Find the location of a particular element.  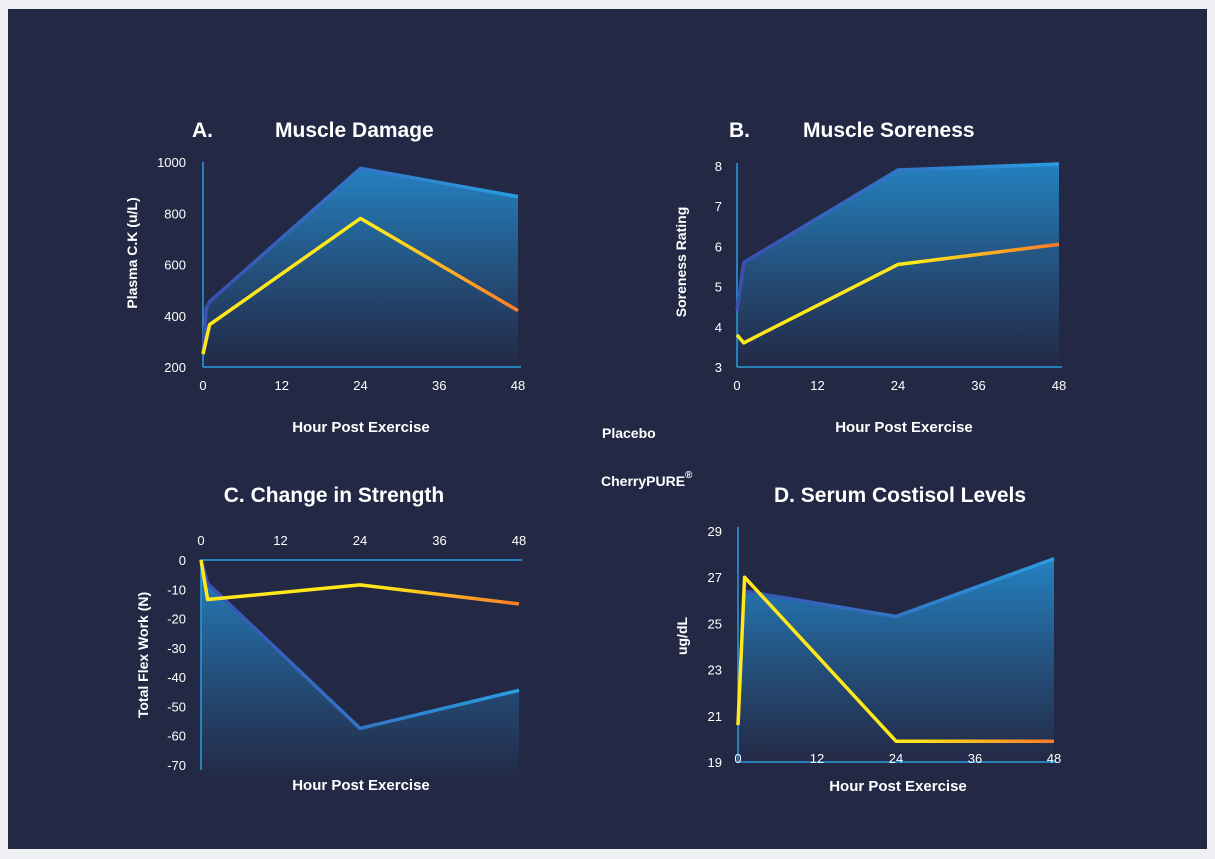

y-tick-label: 7 is located at coordinates (718, 206).